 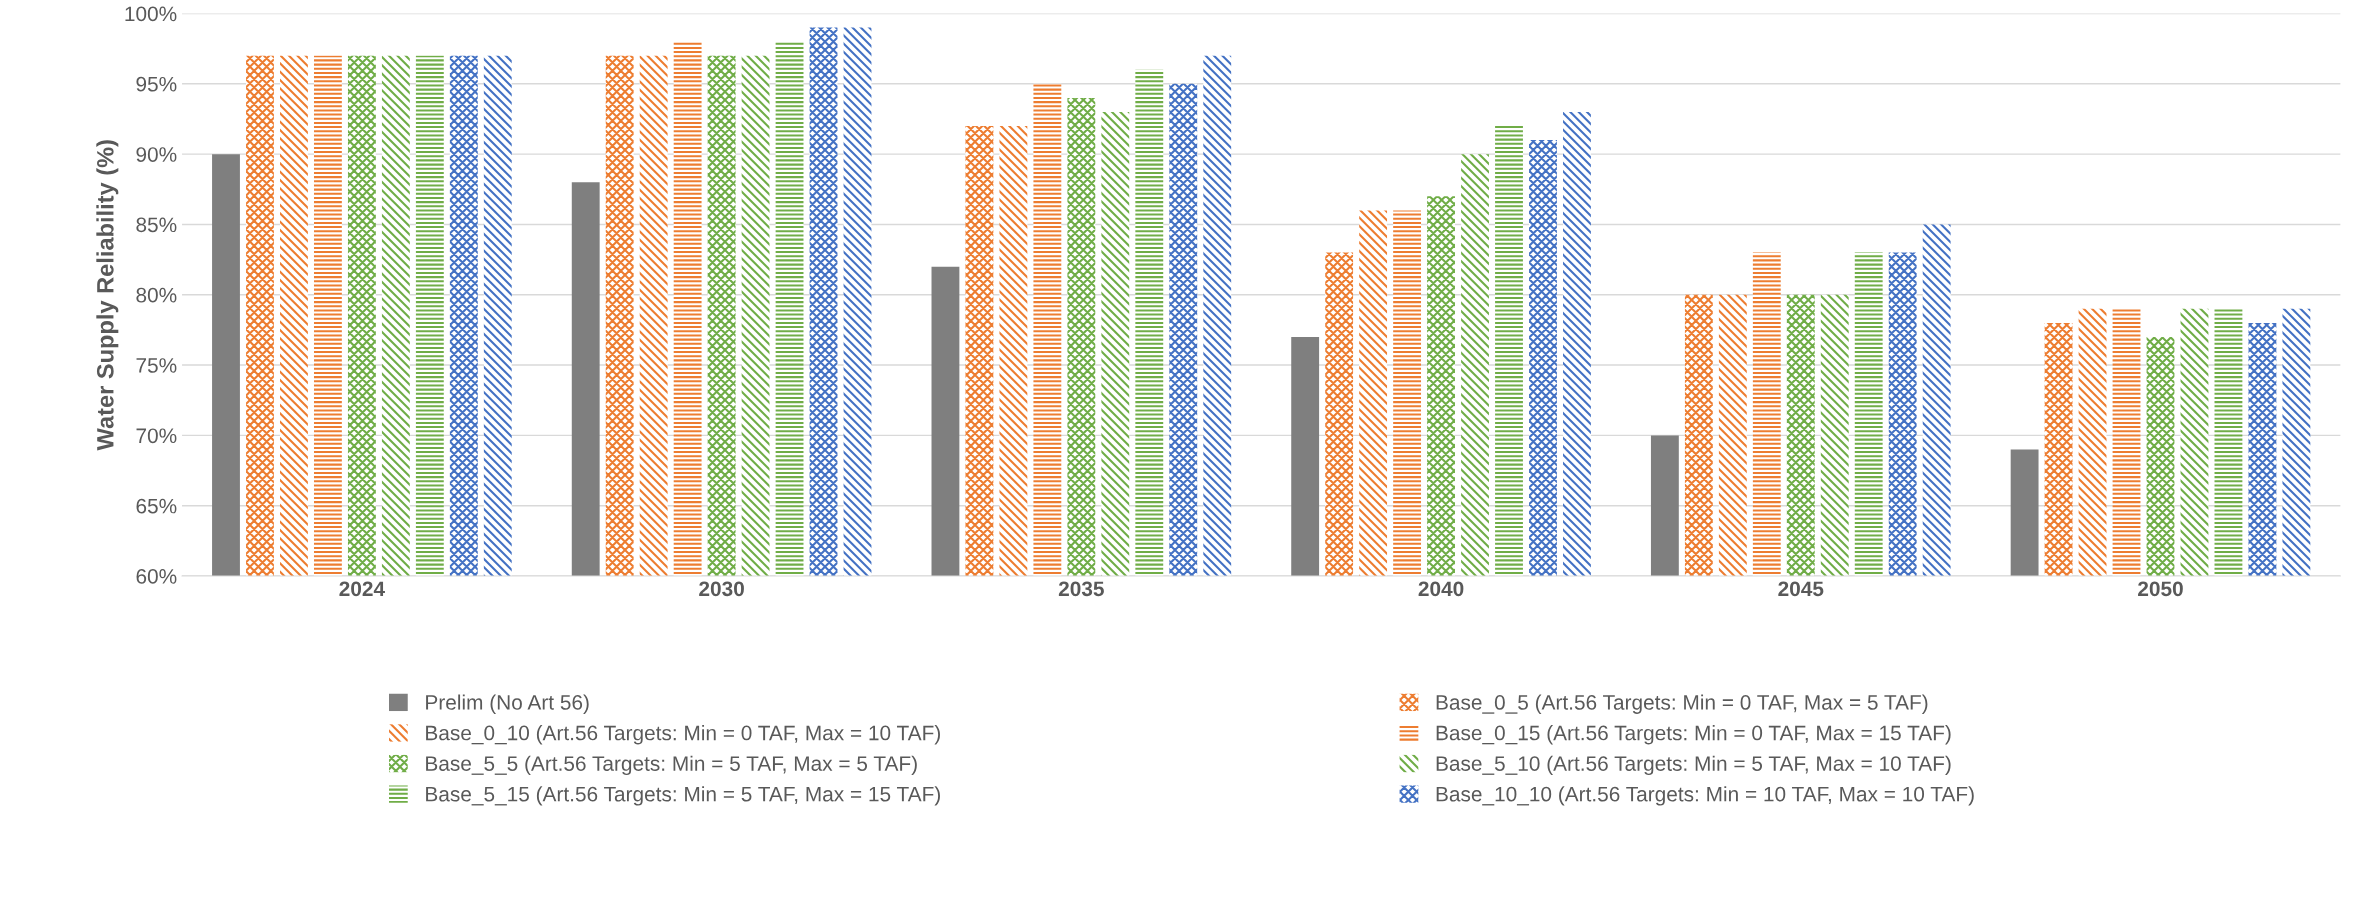 I want to click on y-tick-label: 60%, so click(x=156, y=576).